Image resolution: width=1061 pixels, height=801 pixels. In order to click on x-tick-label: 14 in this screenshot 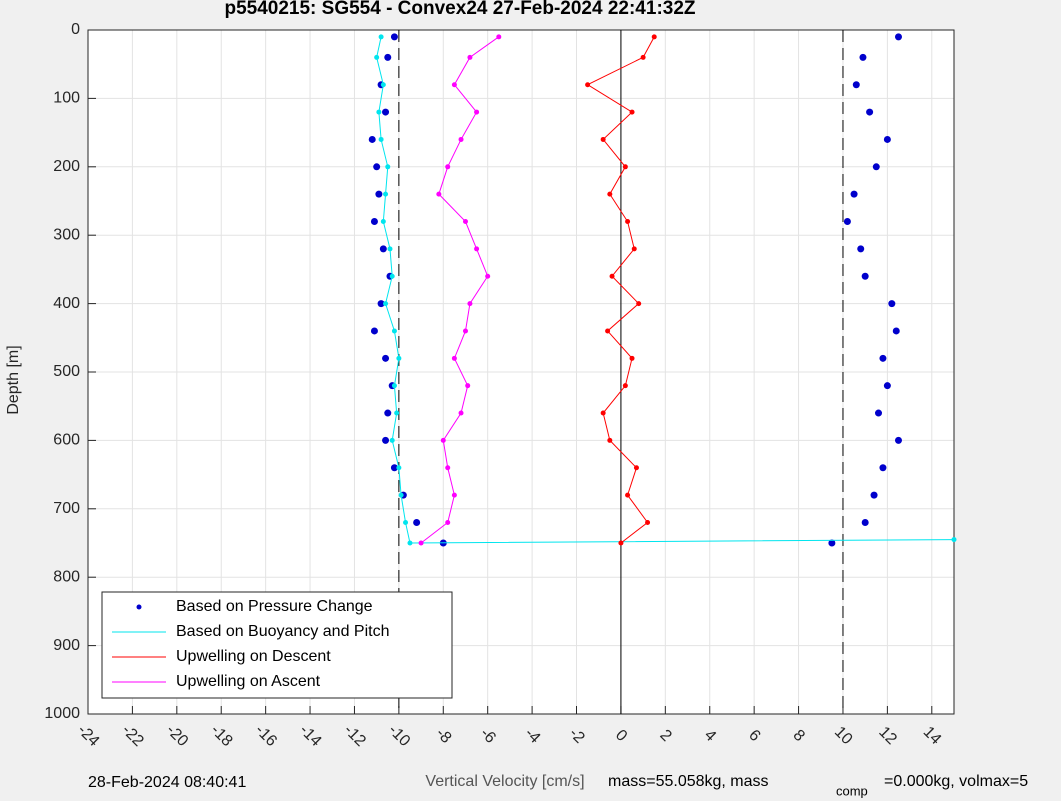, I will do `click(932, 735)`.